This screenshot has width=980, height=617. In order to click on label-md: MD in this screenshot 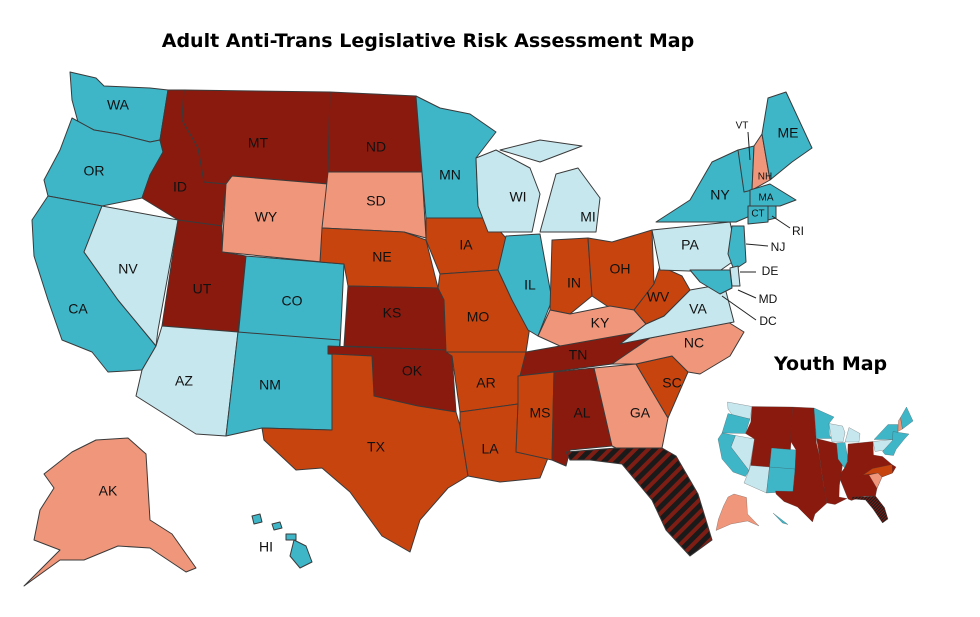, I will do `click(768, 299)`.